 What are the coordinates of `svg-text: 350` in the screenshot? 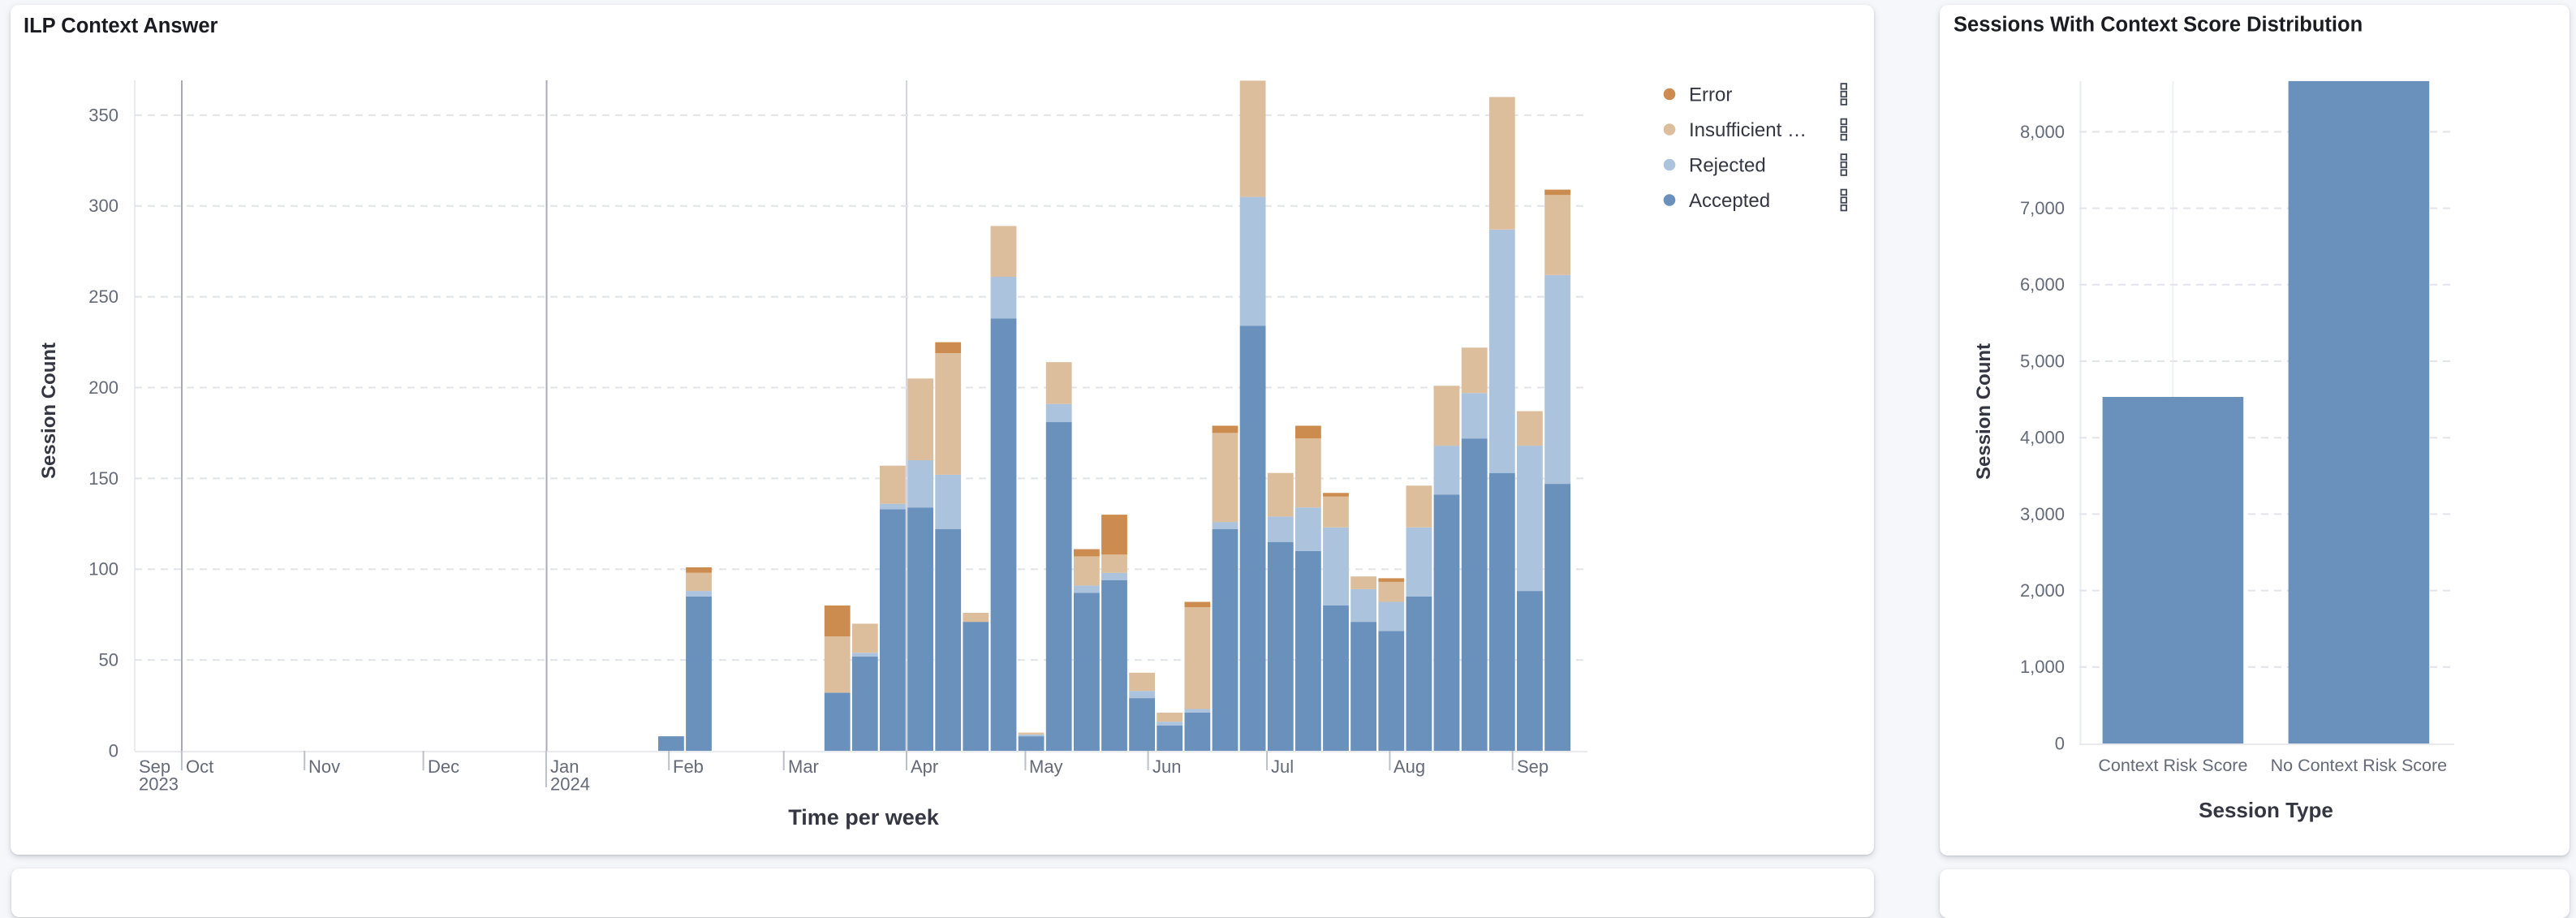 It's located at (103, 115).